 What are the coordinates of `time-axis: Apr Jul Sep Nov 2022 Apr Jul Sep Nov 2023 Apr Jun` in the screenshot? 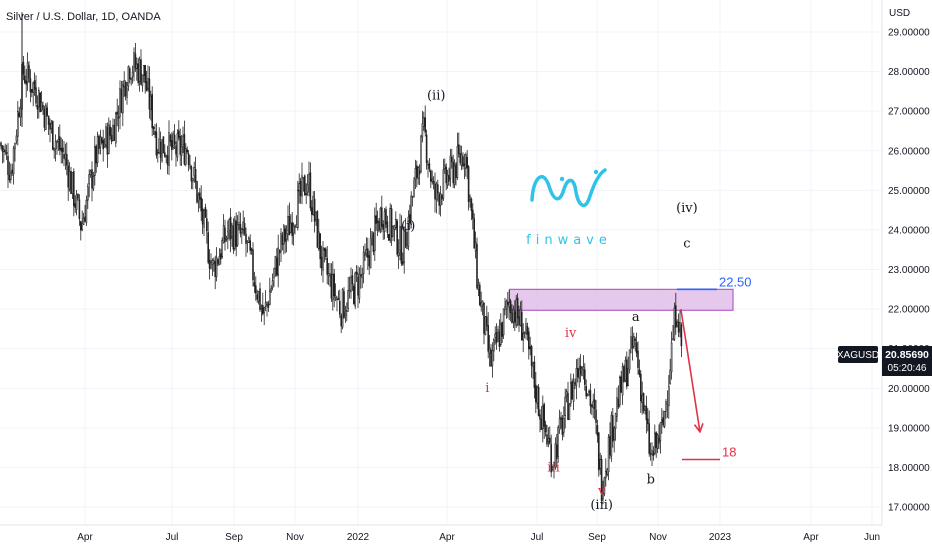 It's located at (478, 537).